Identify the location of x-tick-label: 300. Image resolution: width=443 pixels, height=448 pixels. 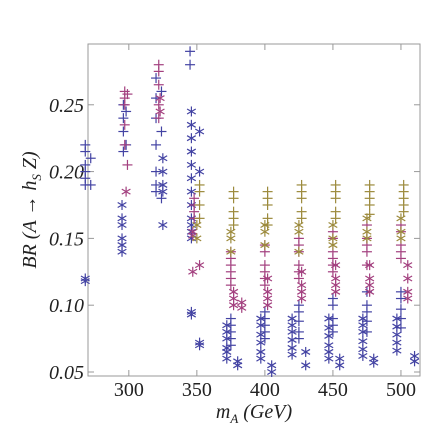
(129, 390).